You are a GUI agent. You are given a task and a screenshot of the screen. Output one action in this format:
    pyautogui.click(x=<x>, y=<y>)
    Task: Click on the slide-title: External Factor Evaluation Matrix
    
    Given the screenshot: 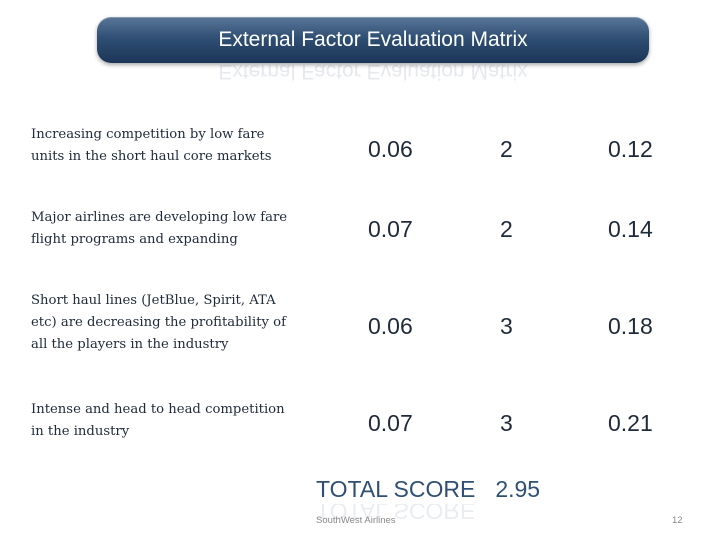 What is the action you would take?
    pyautogui.click(x=373, y=39)
    